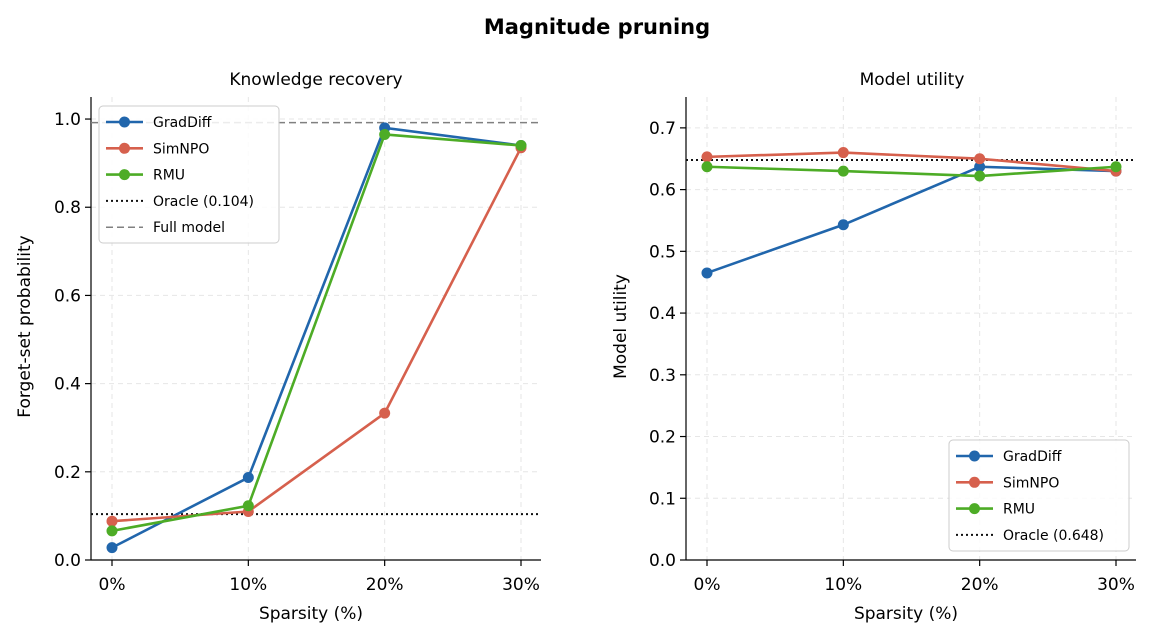 The image size is (1155, 638). I want to click on series-line-rmu, so click(911, 171).